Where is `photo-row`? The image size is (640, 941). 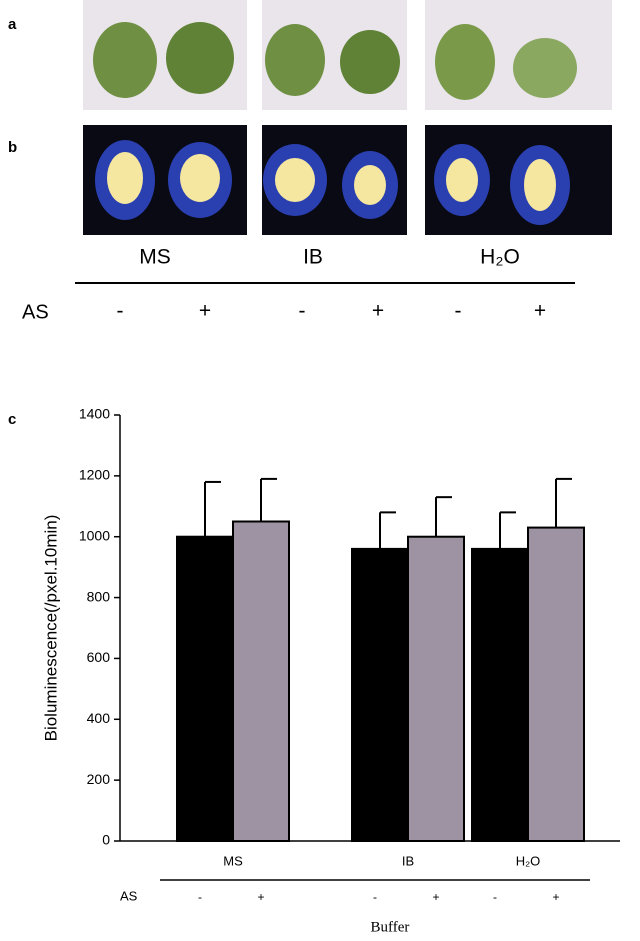
photo-row is located at coordinates (347, 55).